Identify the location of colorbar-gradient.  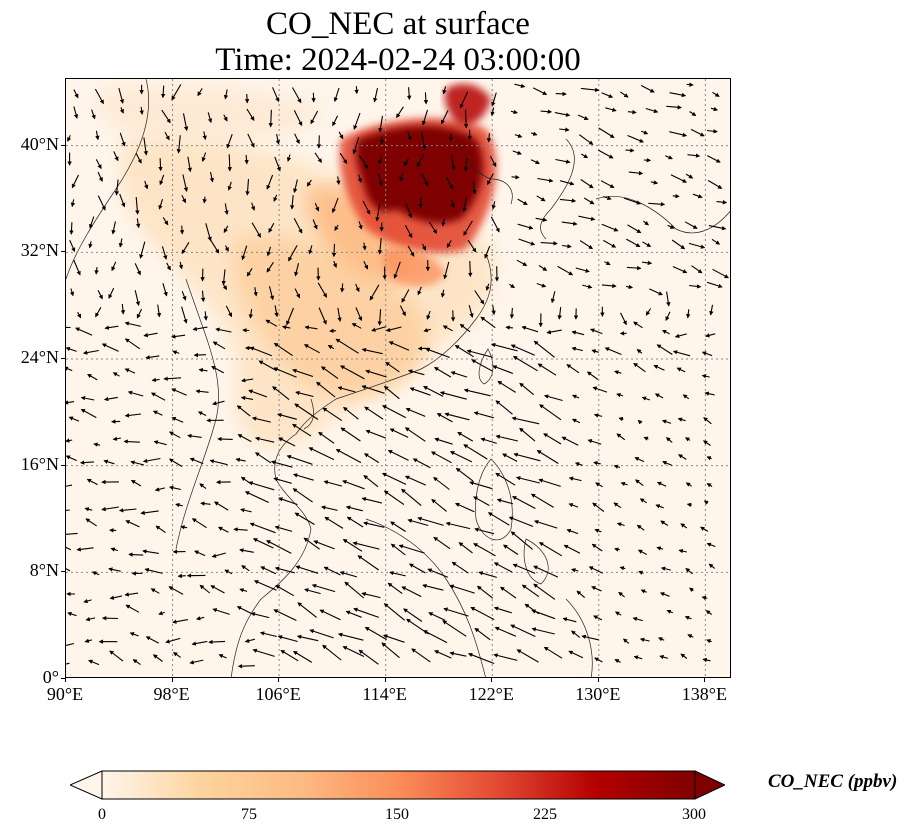
(398, 785).